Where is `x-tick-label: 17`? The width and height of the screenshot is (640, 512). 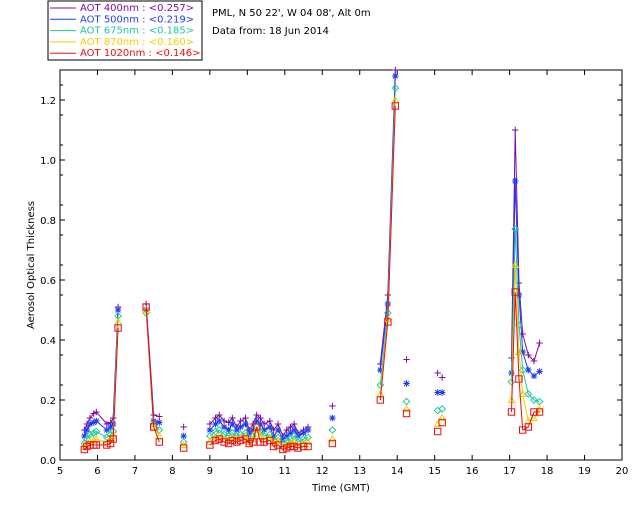
x-tick-label: 17 is located at coordinates (509, 471).